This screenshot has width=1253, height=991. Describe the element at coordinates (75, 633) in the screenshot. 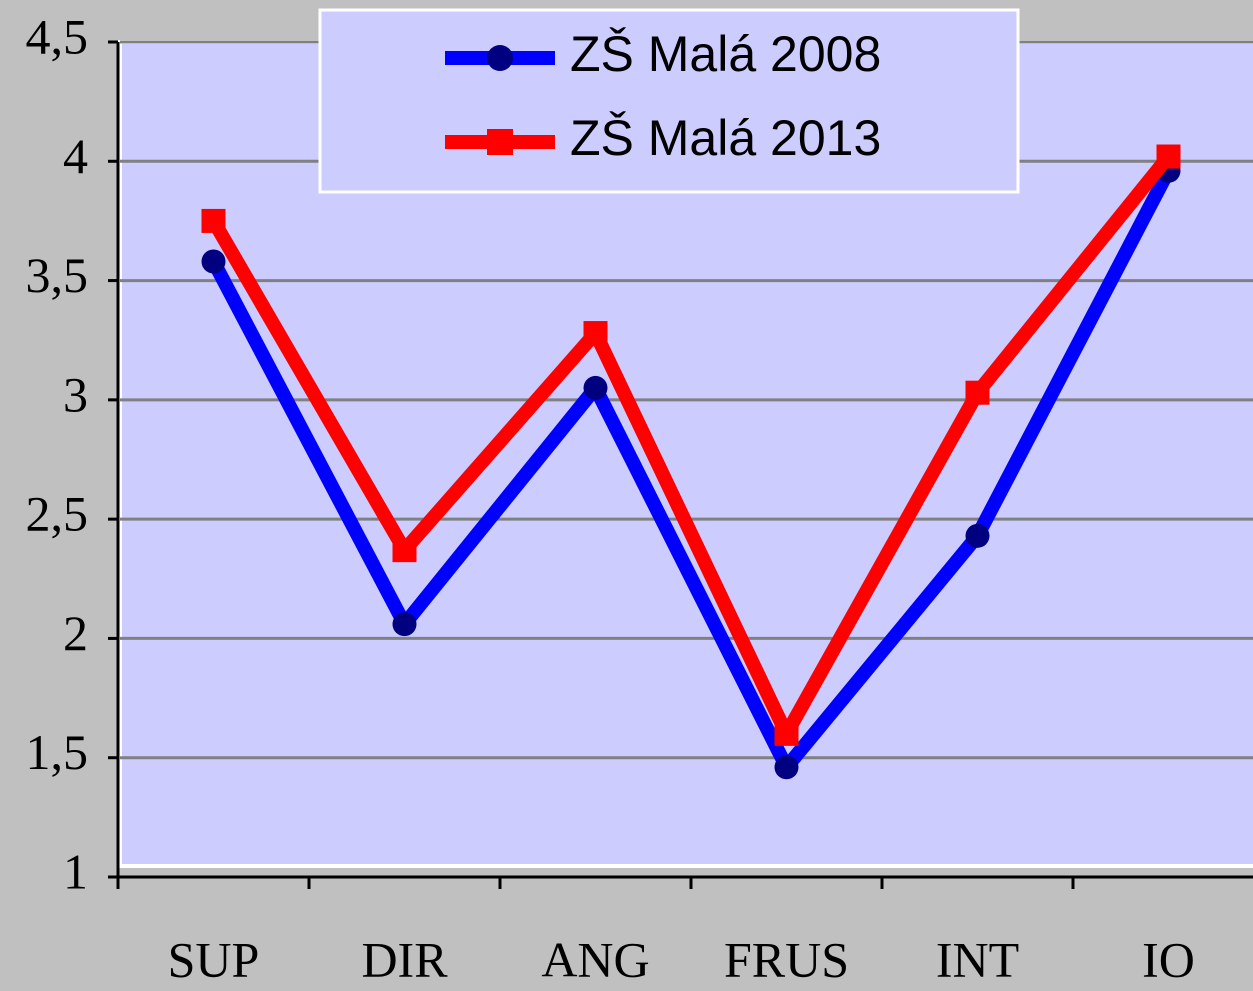

I see `y-tick-label: 2` at that location.